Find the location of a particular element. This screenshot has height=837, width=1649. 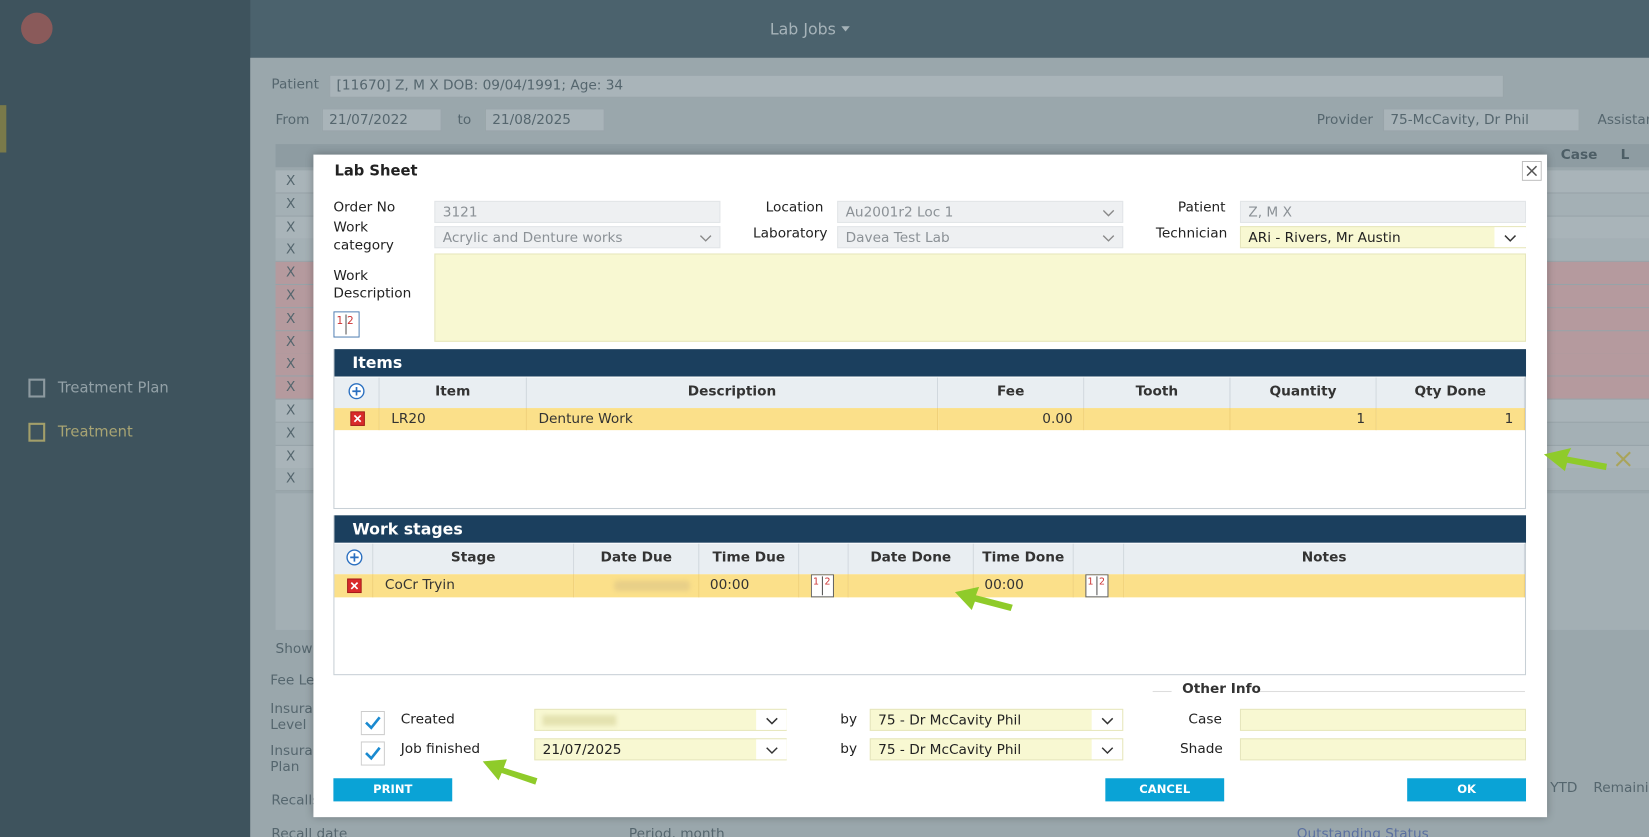

finished-by-select: 75 - Dr McCavity Phil is located at coordinates (996, 749).